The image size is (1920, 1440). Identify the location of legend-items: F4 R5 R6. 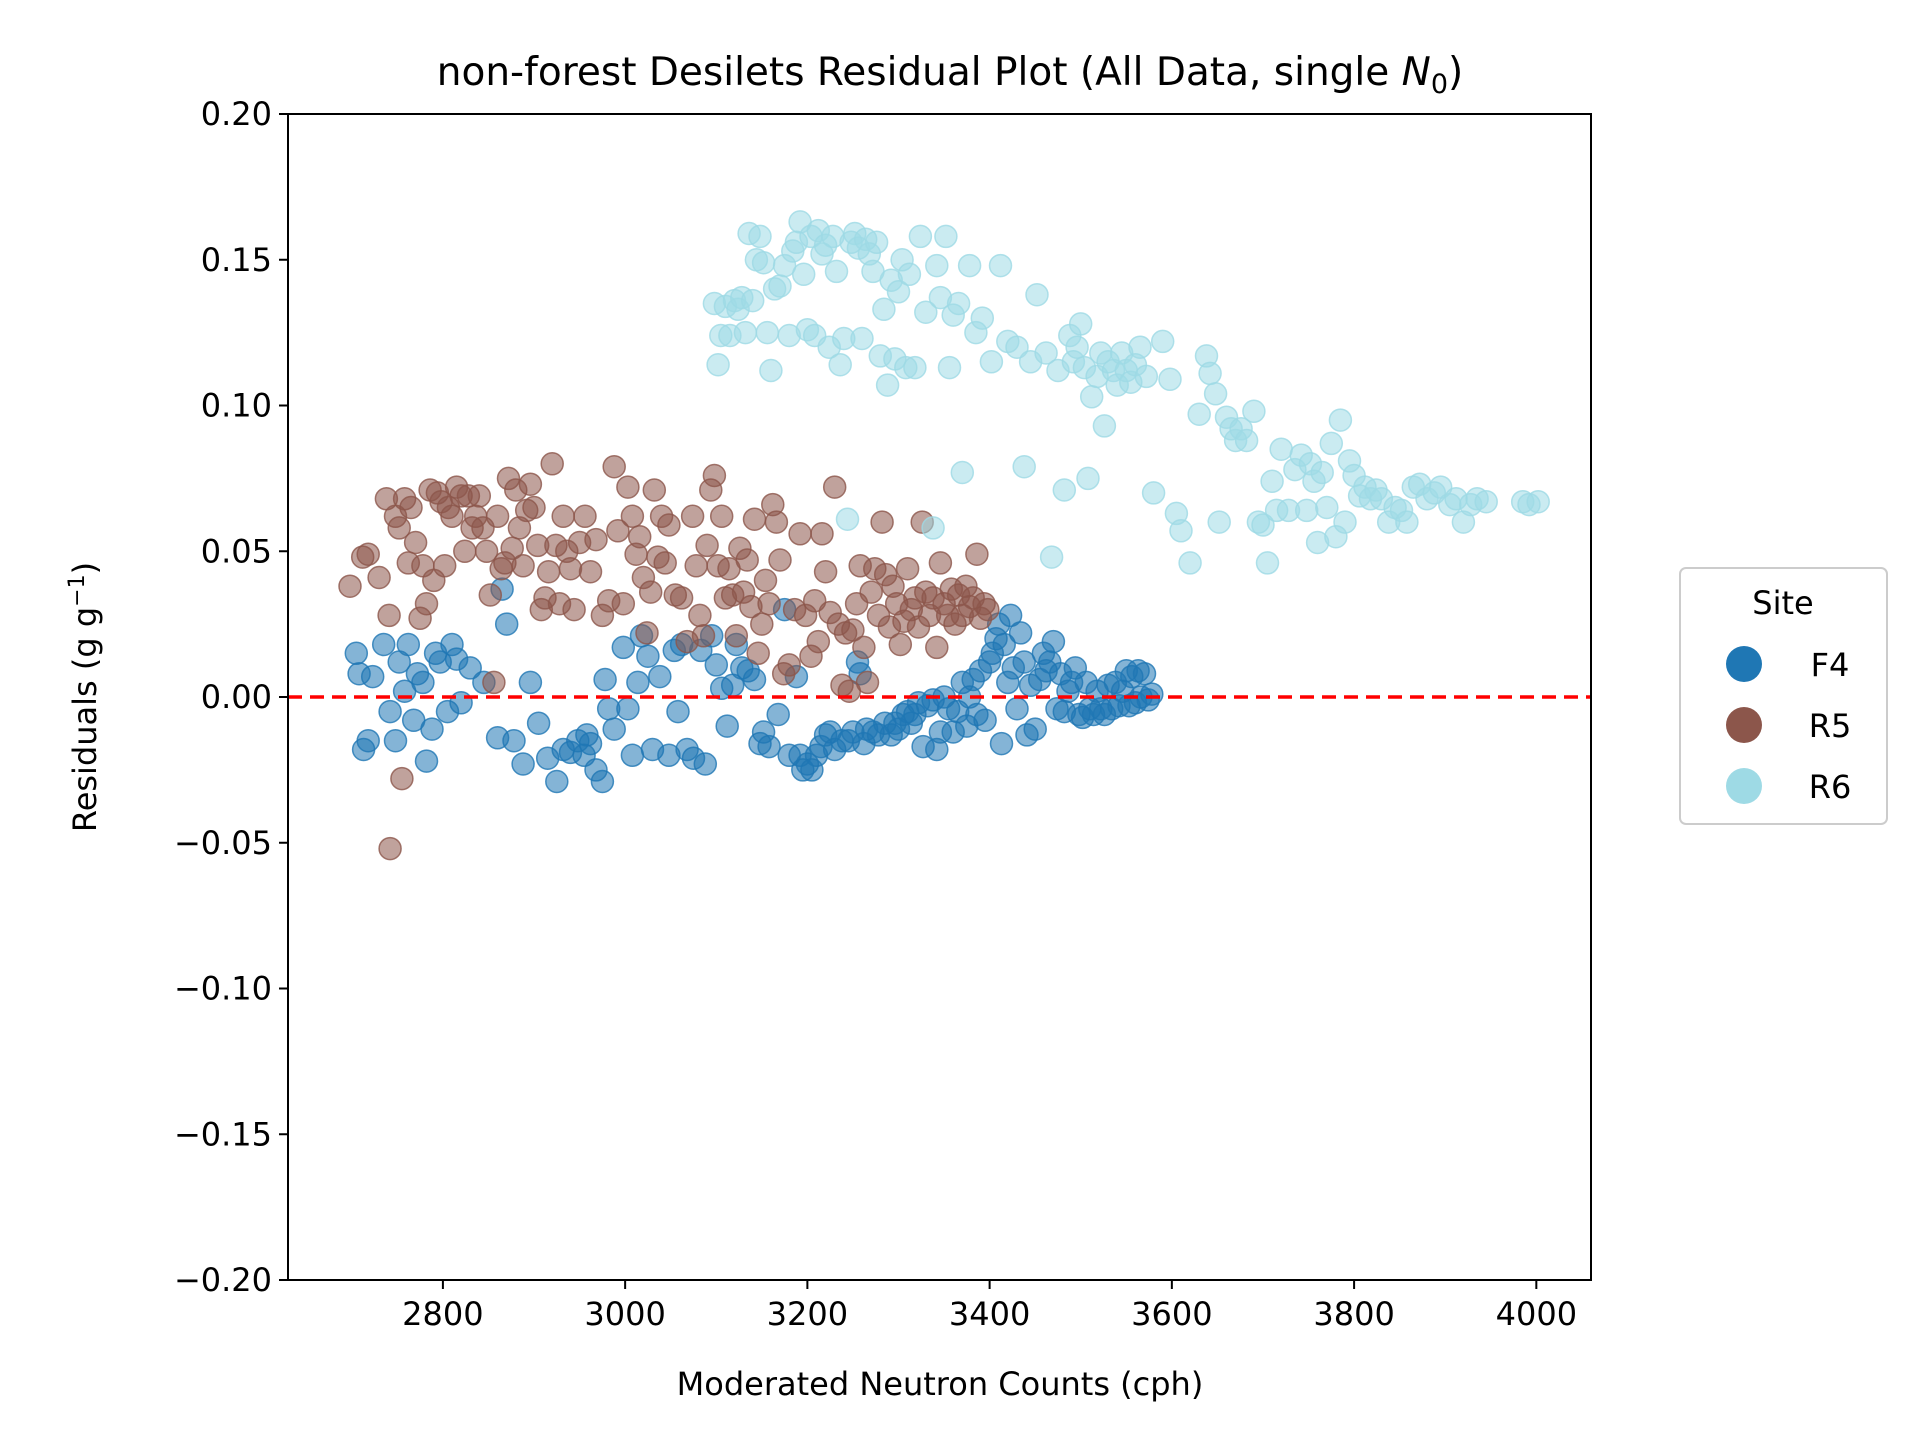
(1788, 726).